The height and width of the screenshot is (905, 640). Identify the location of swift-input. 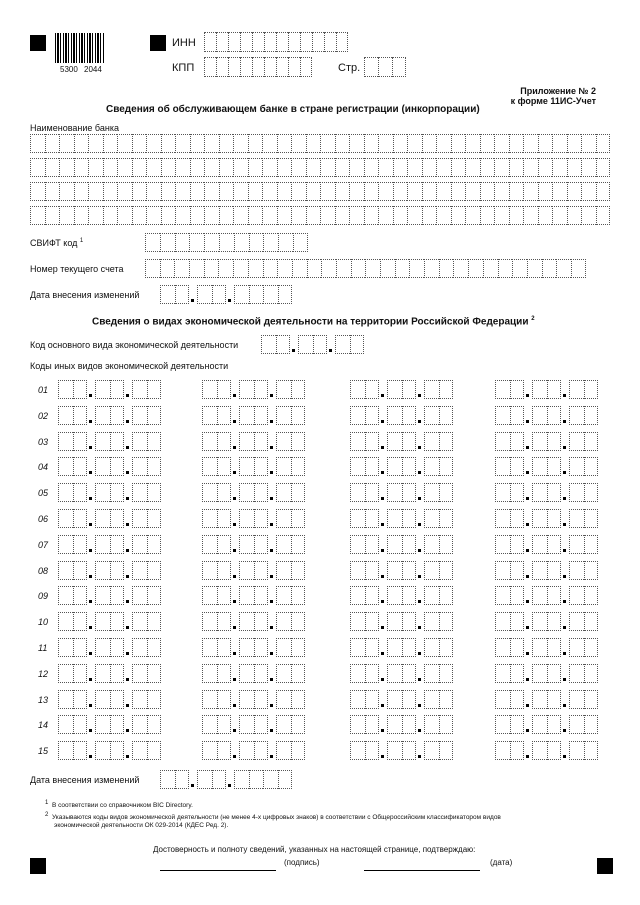
(226, 242).